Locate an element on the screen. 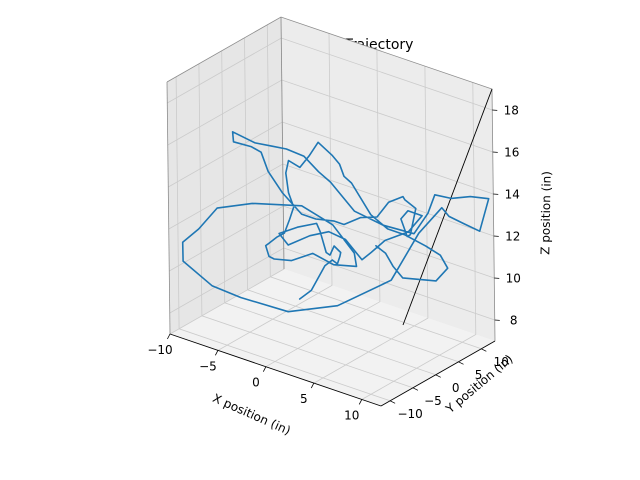 The height and width of the screenshot is (480, 640). y-tick-label-0: −10 is located at coordinates (409, 414).